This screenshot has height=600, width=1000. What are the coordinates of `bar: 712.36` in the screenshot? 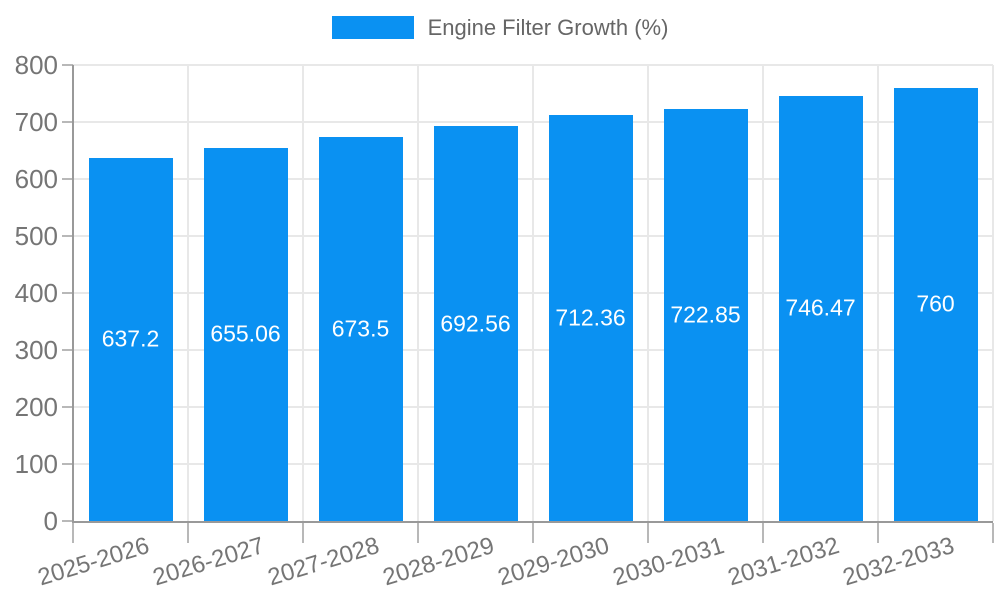 It's located at (590, 317).